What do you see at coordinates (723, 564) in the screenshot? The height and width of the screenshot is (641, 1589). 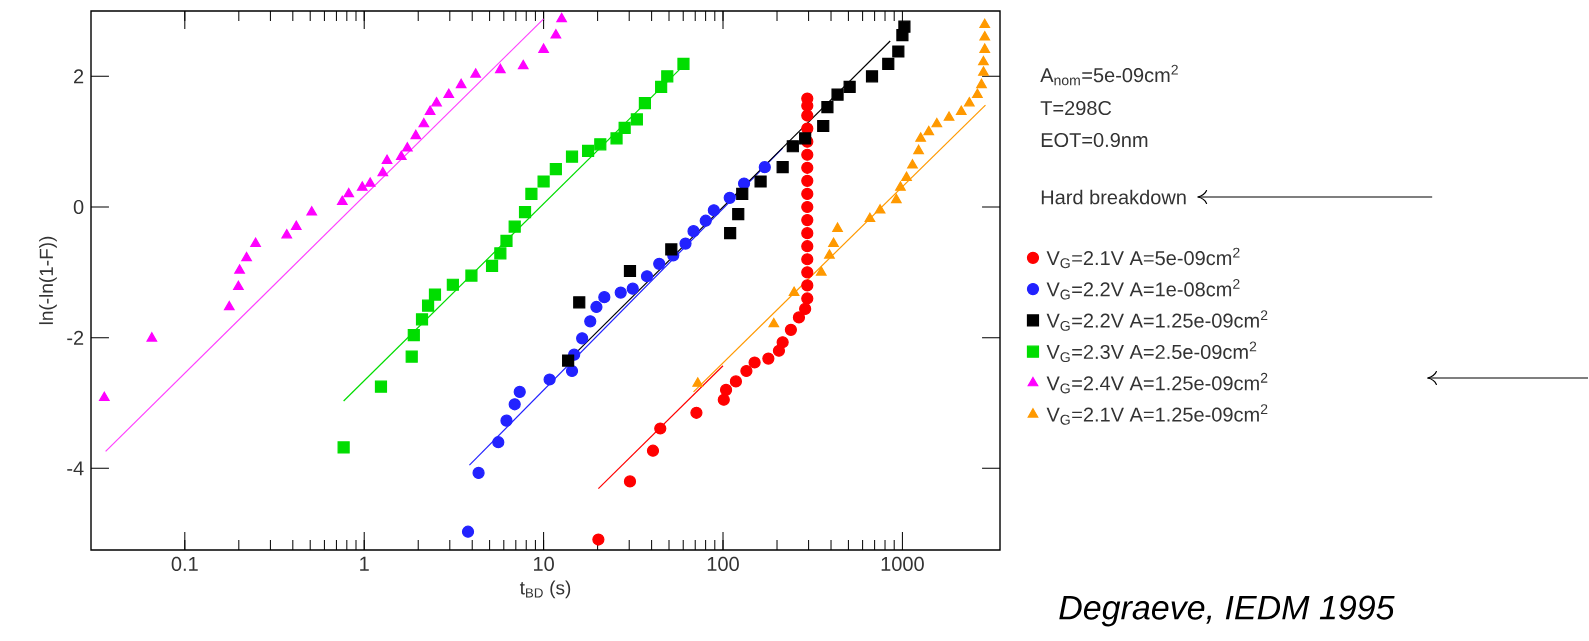 I see `x-tick-label: 100` at bounding box center [723, 564].